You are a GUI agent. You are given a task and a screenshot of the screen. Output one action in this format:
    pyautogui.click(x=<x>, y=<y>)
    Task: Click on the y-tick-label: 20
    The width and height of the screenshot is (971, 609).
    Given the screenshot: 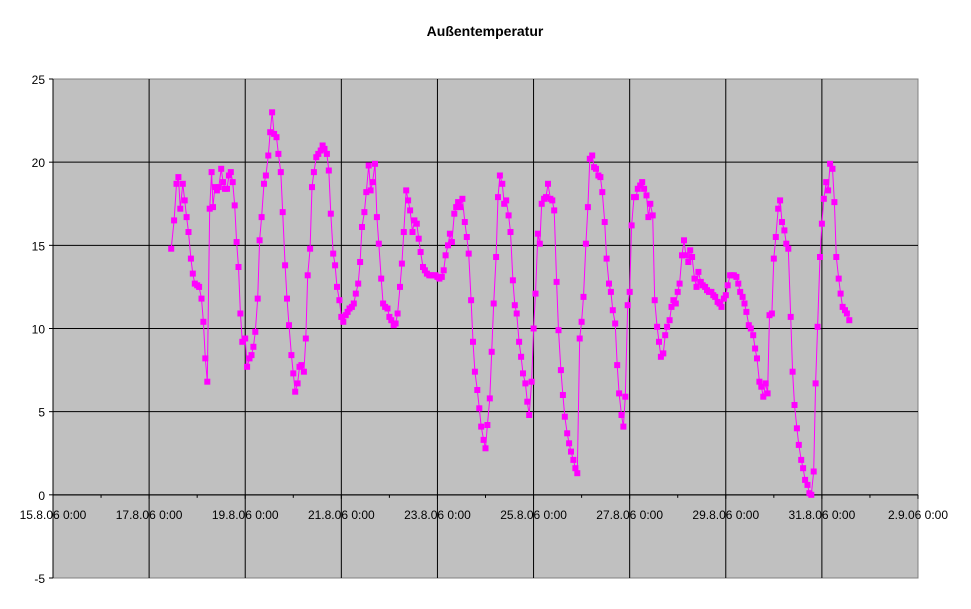 What is the action you would take?
    pyautogui.click(x=39, y=163)
    